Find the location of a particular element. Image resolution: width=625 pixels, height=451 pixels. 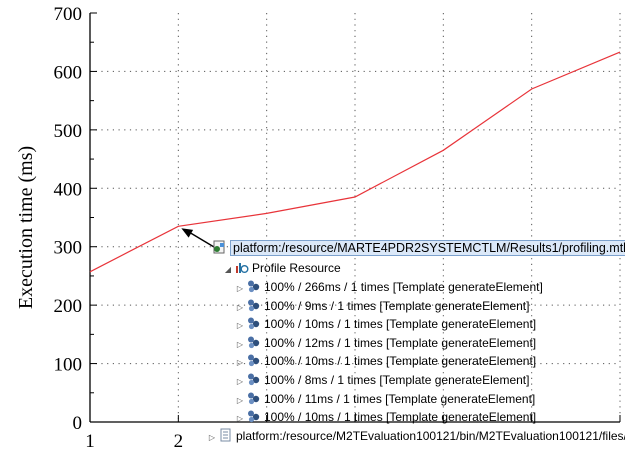

y-tick-label-400: 400 is located at coordinates (68, 189).